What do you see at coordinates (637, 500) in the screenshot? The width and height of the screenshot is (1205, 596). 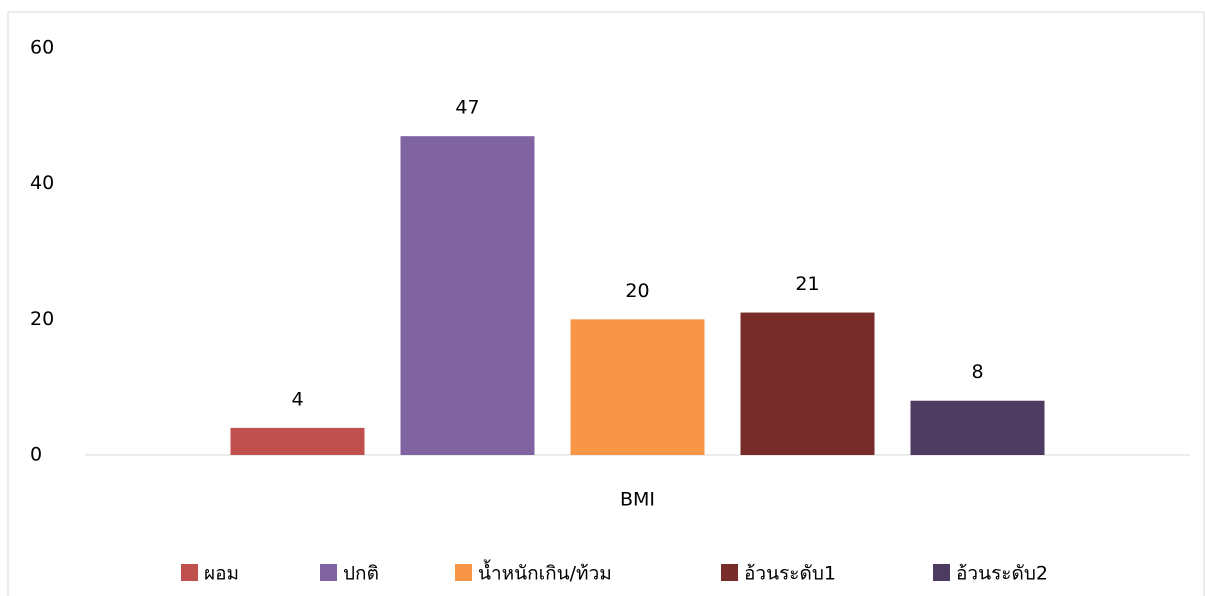 I see `x-tick-label: BMI` at bounding box center [637, 500].